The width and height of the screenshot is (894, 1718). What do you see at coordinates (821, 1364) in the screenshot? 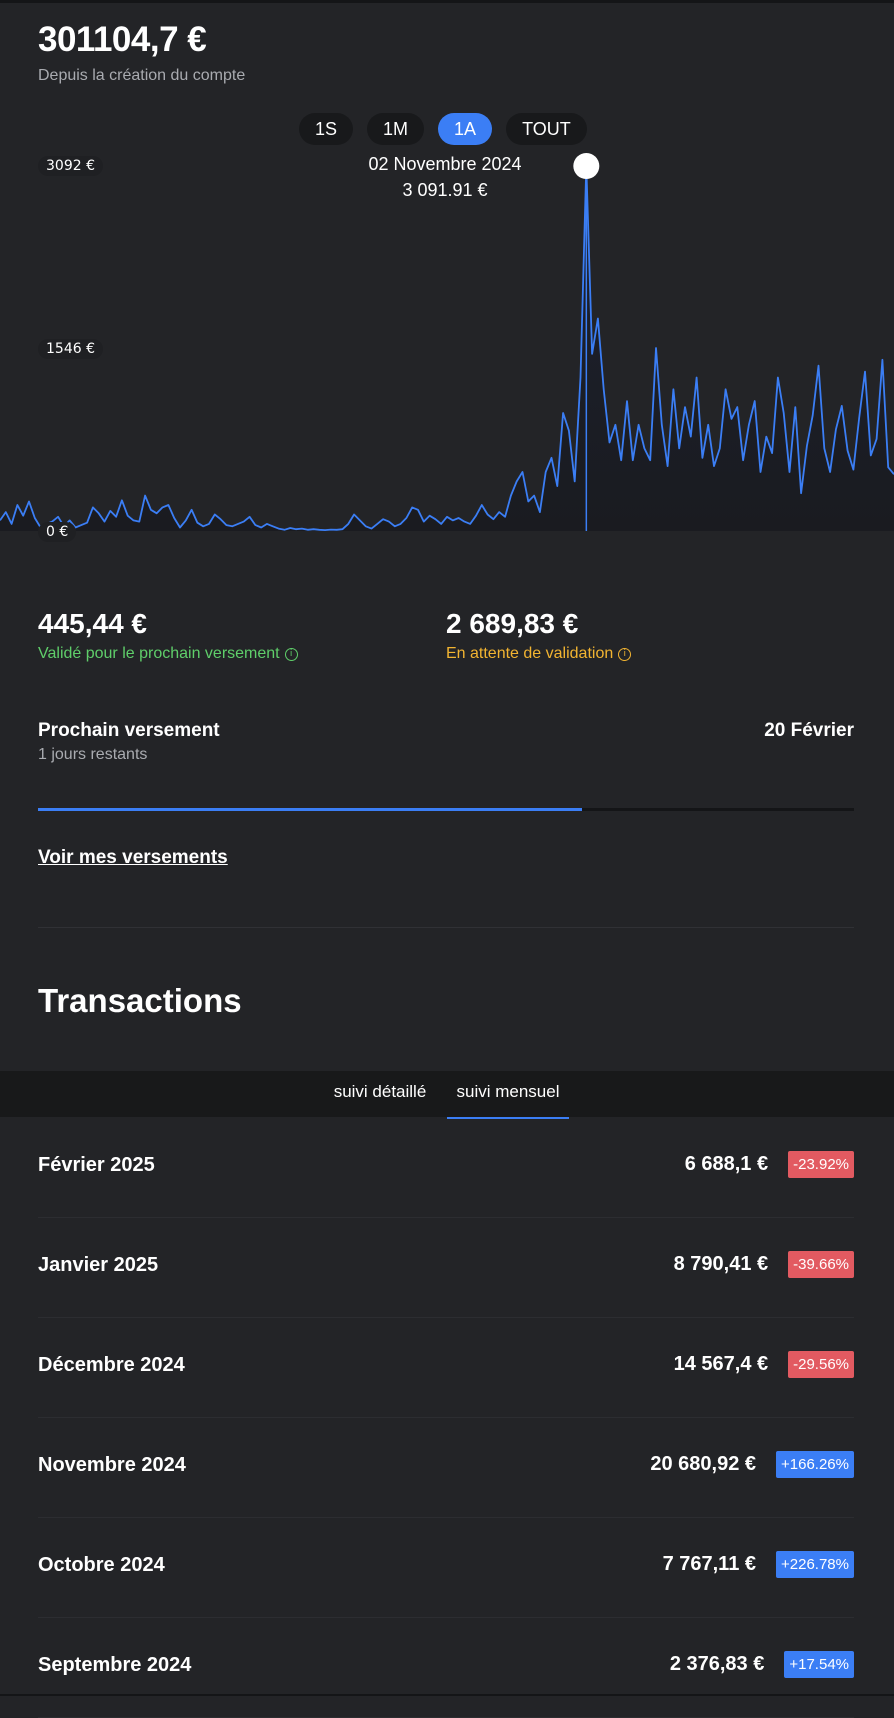
I see `change-badge: -29.56%` at bounding box center [821, 1364].